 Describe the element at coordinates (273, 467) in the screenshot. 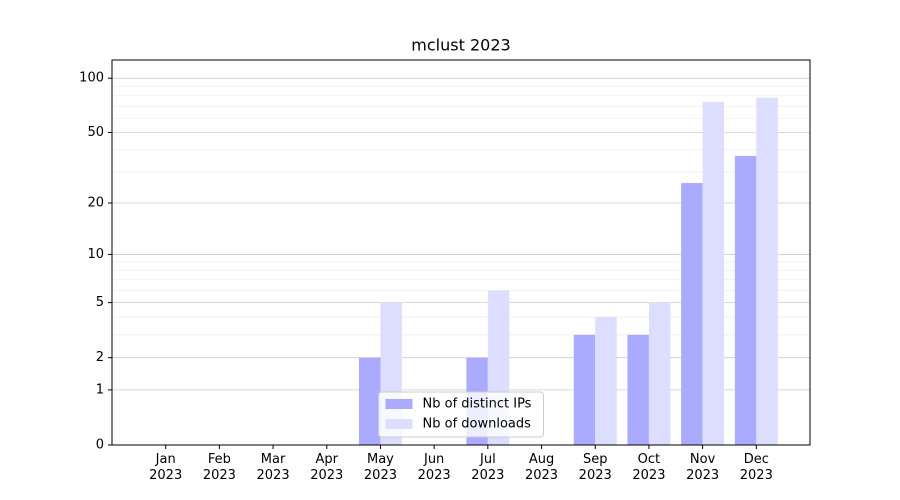

I see `x-tick-label: Mar 2023` at that location.